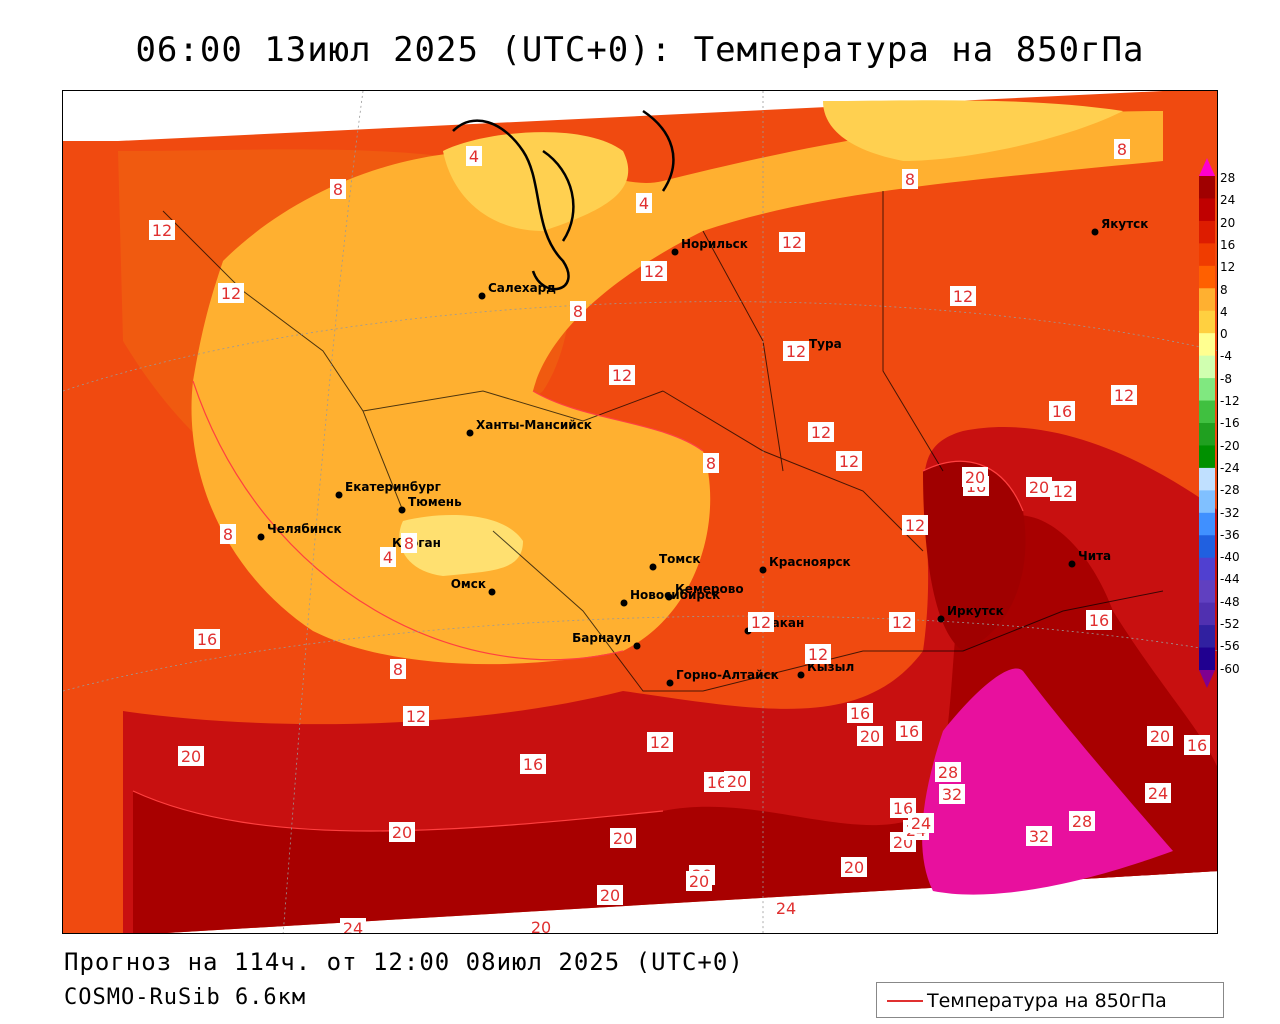 This screenshot has width=1280, height=1024. I want to click on contour-label-text: 28, so click(1082, 821).